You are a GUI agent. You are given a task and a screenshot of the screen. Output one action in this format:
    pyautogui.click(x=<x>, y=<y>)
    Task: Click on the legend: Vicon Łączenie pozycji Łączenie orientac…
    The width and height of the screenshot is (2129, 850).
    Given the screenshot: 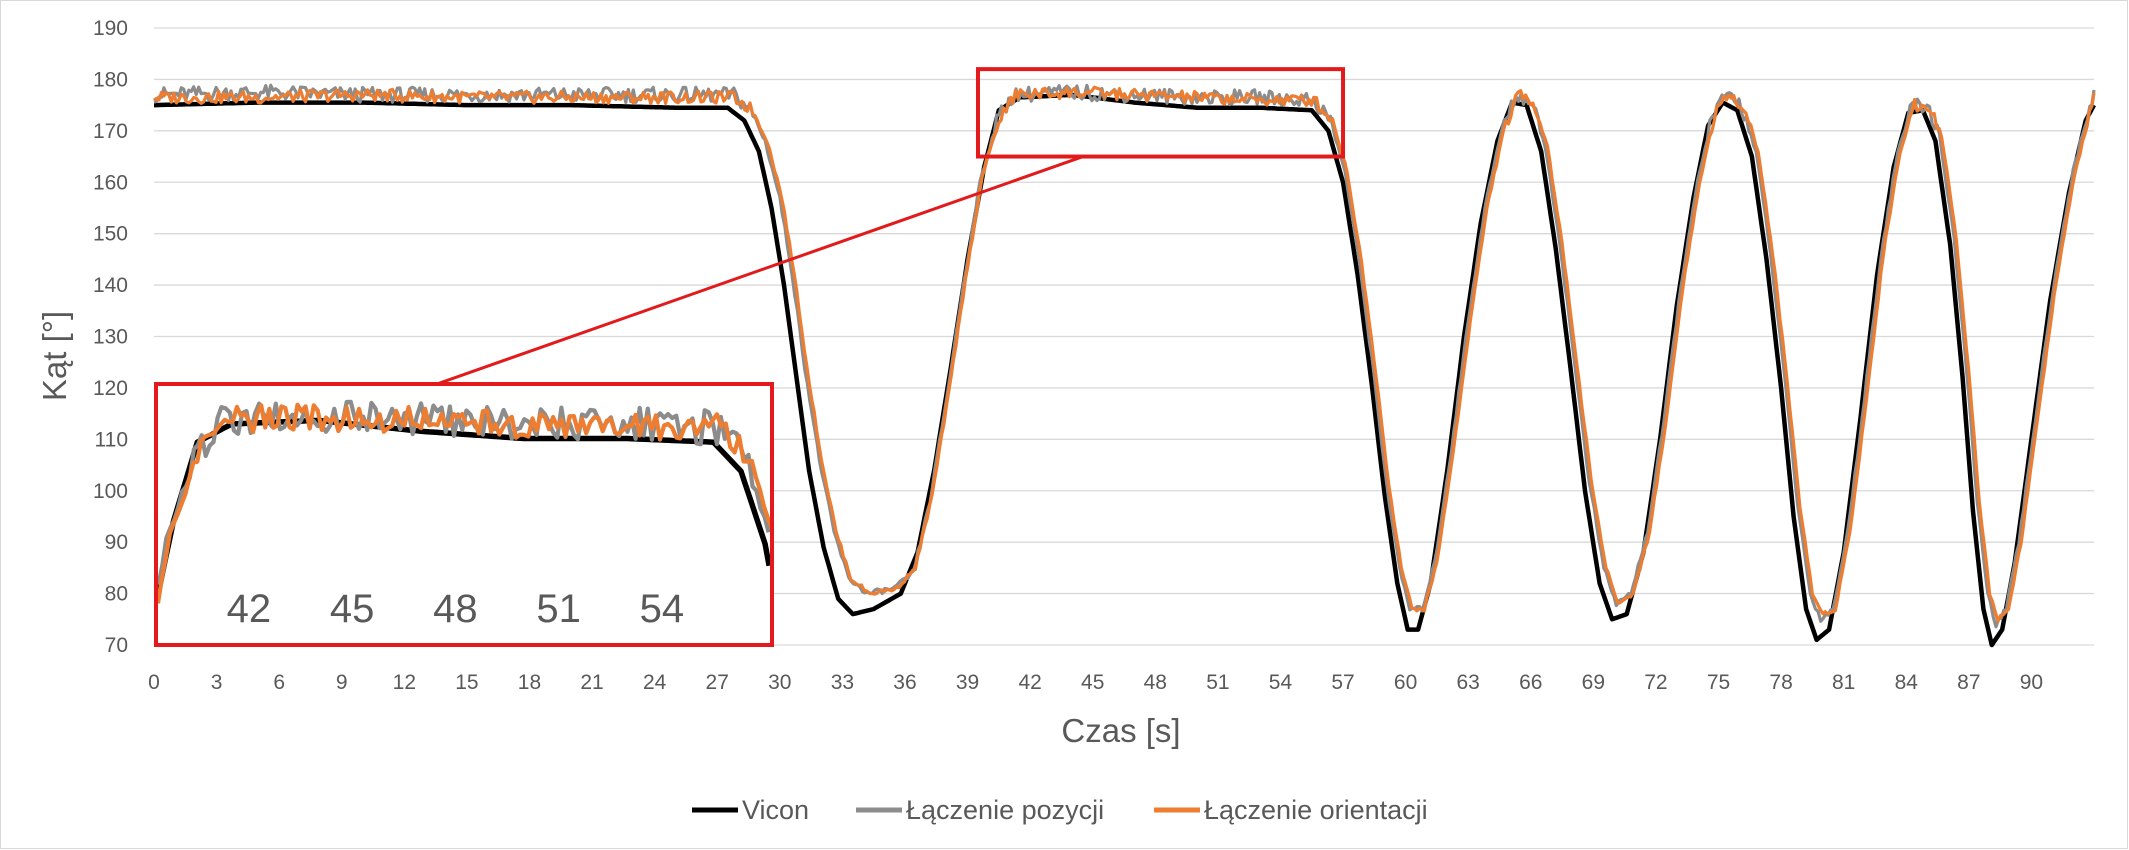 What is the action you would take?
    pyautogui.click(x=1060, y=810)
    